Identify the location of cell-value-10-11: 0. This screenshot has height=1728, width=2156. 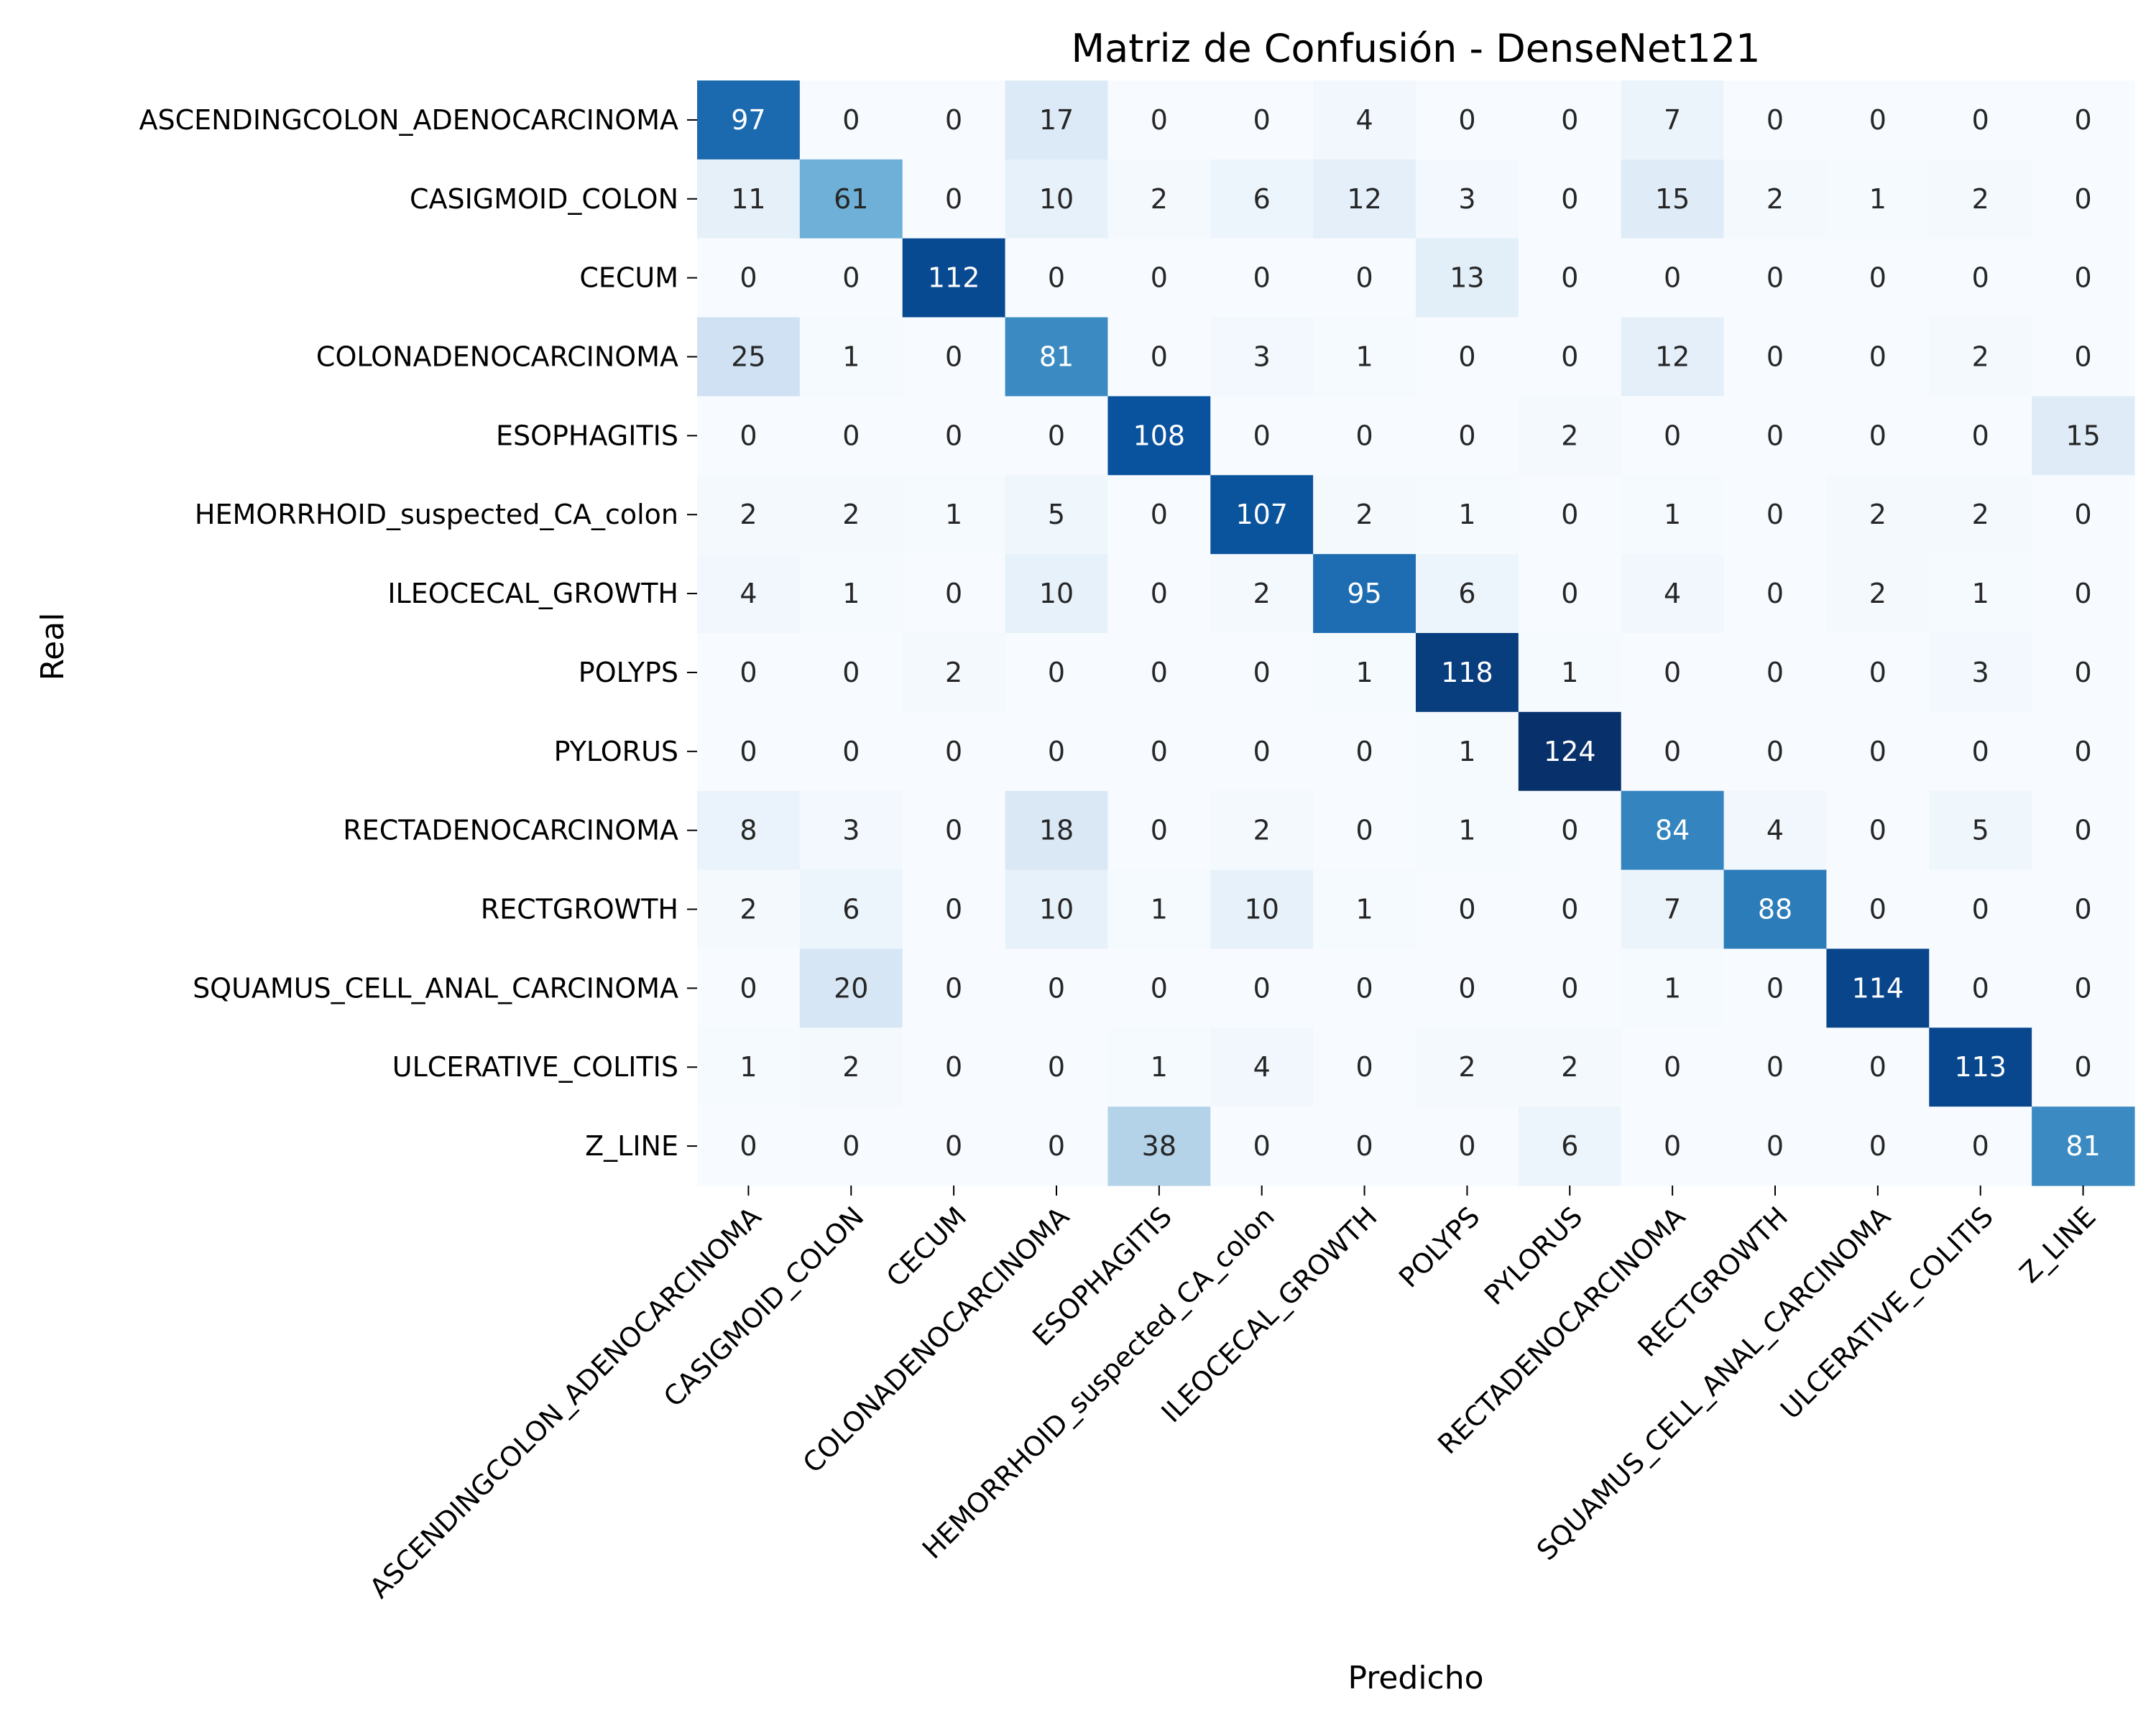
(1878, 910).